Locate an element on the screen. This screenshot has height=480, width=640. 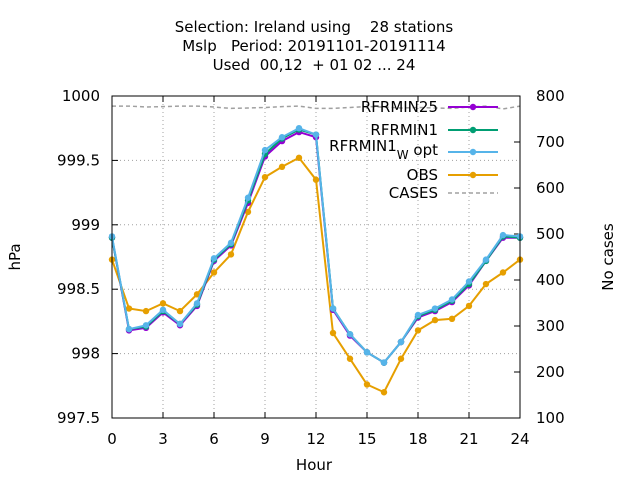
y2-tick-label: 400 is located at coordinates (550, 280).